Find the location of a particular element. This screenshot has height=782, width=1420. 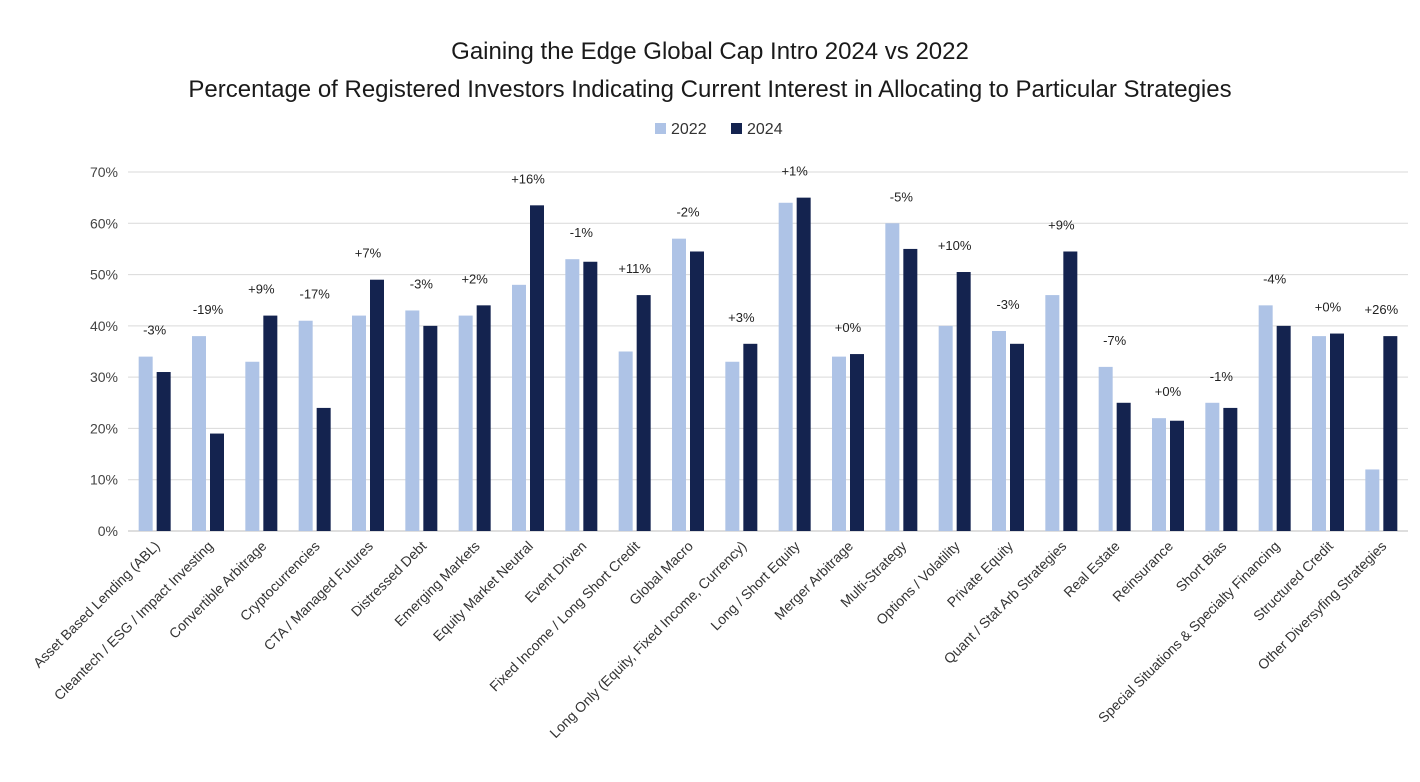

delta-label: +2% is located at coordinates (474, 278).